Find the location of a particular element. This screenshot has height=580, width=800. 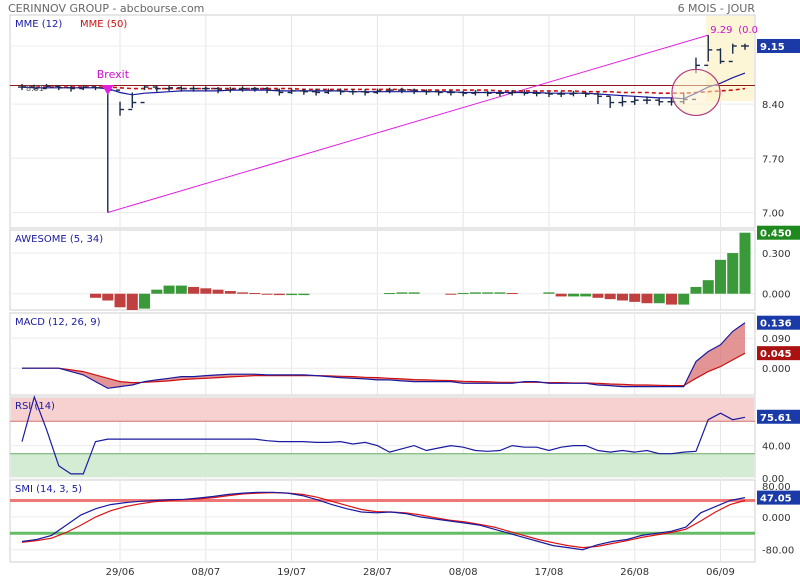

y-tick-label-price-1: 7.70 is located at coordinates (773, 159).